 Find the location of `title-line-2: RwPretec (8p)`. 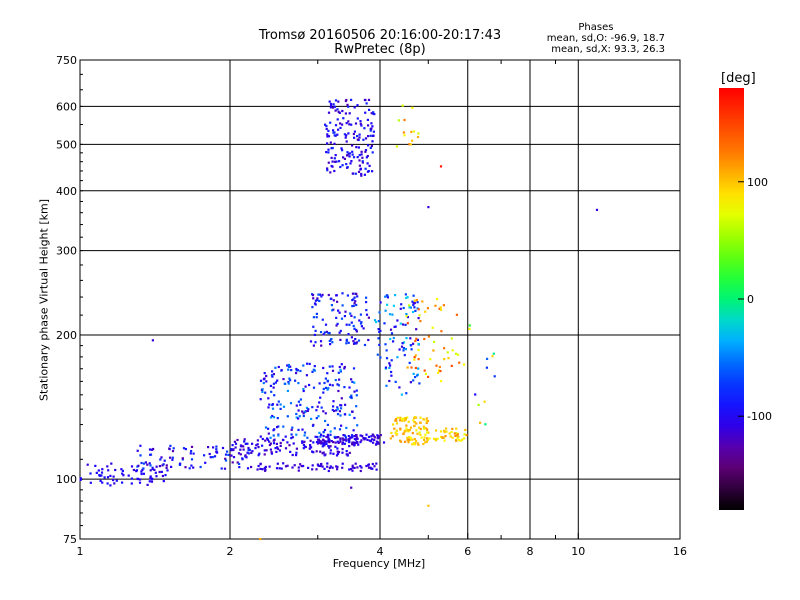

title-line-2: RwPretec (8p) is located at coordinates (380, 49).